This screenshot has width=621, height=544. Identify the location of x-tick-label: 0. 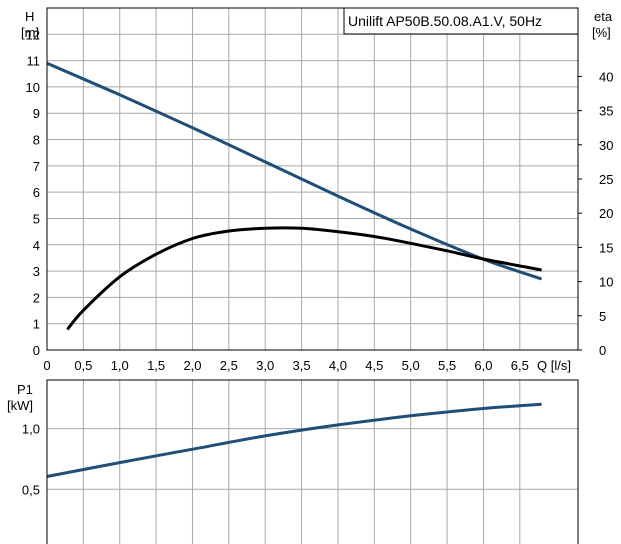
(46, 365).